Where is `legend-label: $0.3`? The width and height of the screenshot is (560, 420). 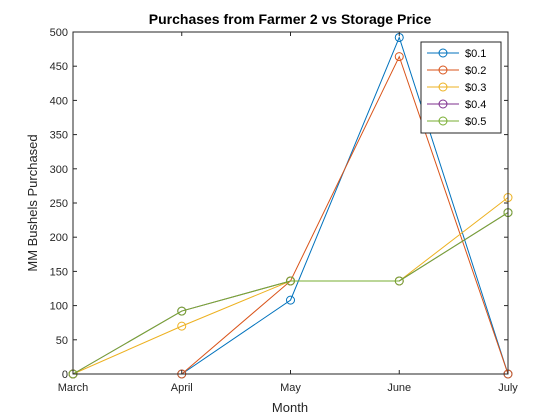 legend-label: $0.3 is located at coordinates (475, 88).